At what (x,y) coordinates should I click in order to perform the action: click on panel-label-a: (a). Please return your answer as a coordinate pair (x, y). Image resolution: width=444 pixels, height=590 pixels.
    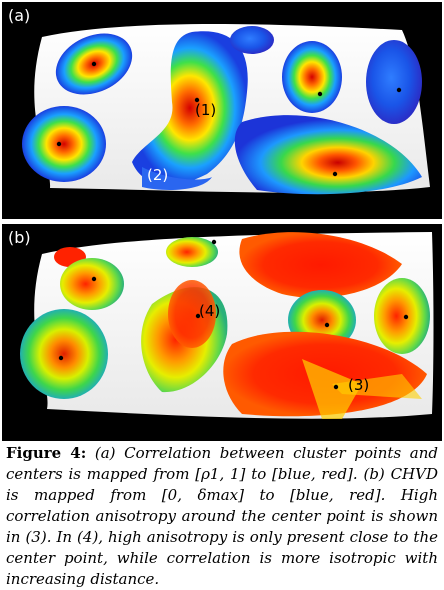
    Looking at the image, I should click on (19, 15).